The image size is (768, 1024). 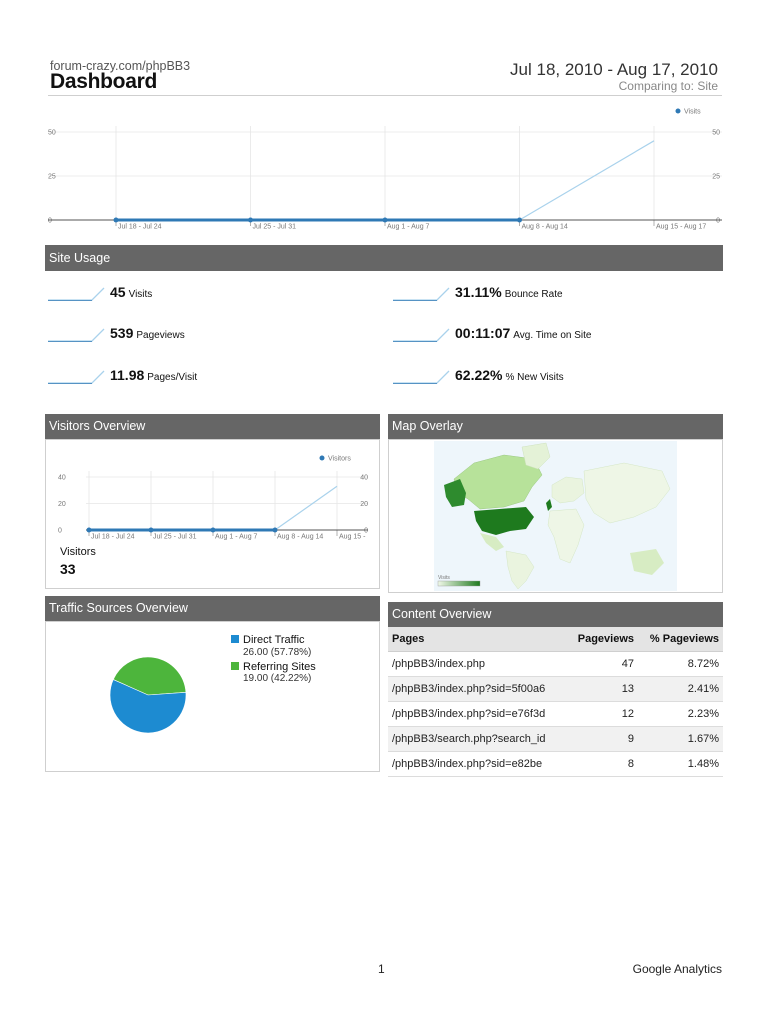 I want to click on legend-label: Visits, so click(x=692, y=112).